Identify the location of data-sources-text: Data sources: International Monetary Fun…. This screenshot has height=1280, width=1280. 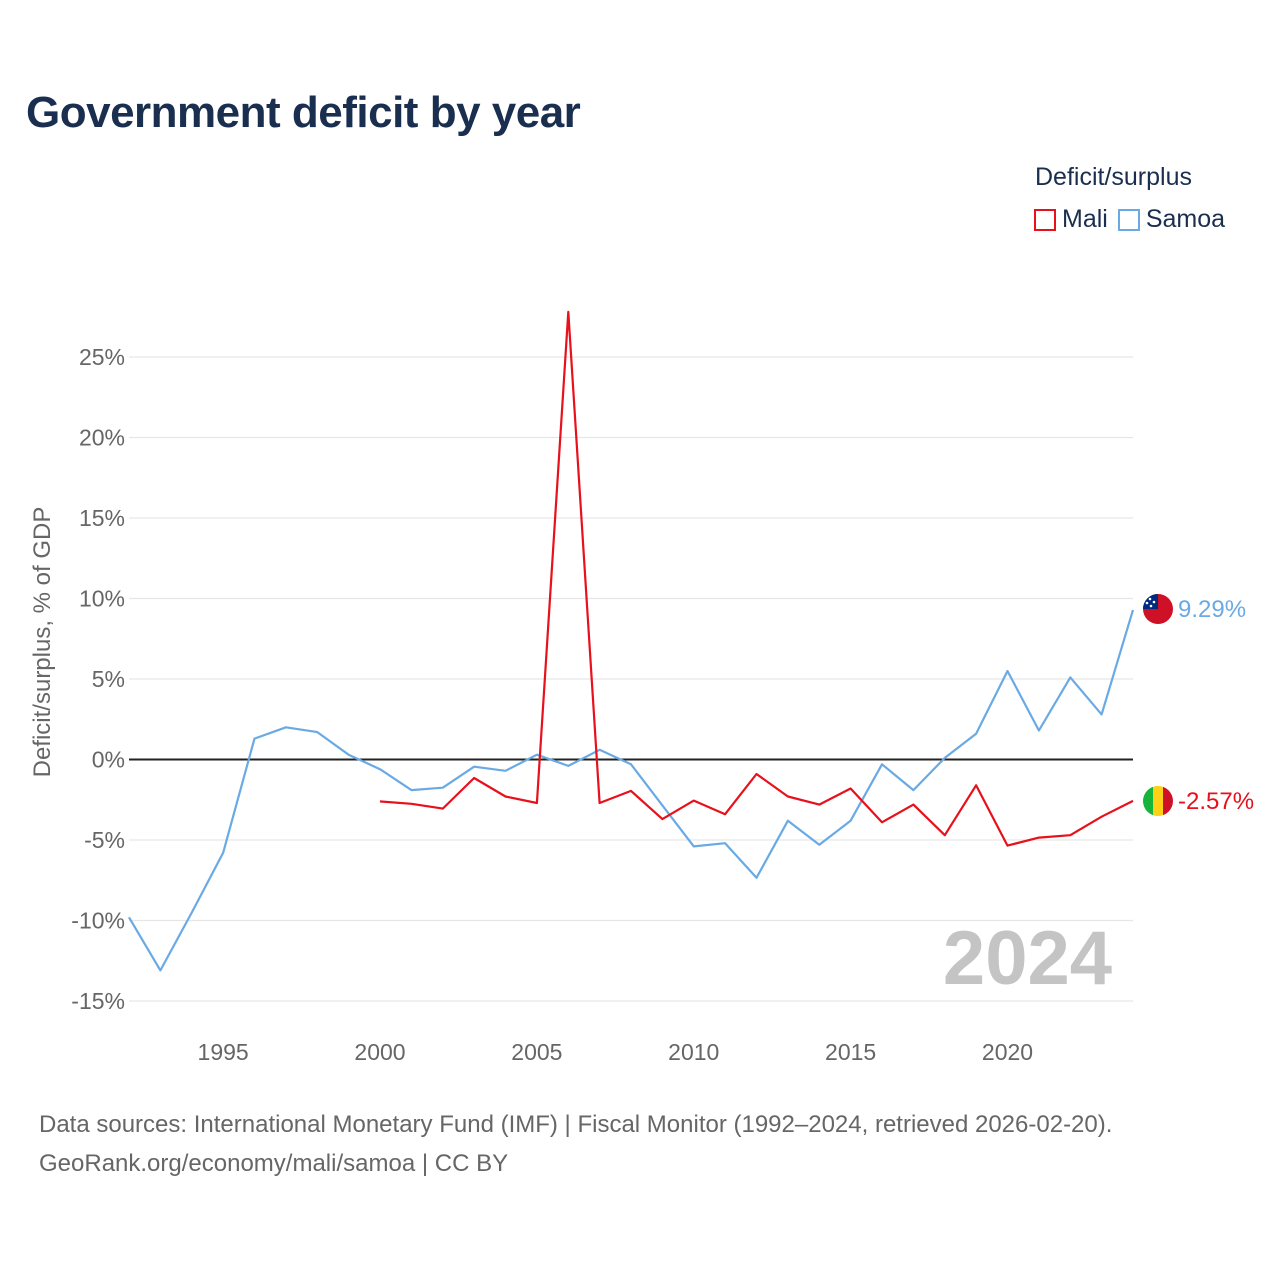
(576, 1124).